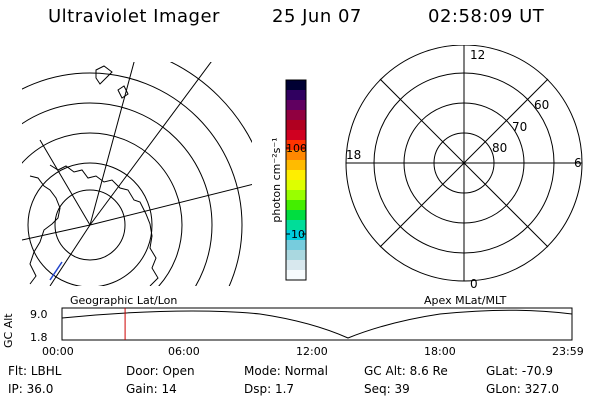 The width and height of the screenshot is (600, 400). What do you see at coordinates (286, 371) in the screenshot?
I see `info-mode: Mode: Normal` at bounding box center [286, 371].